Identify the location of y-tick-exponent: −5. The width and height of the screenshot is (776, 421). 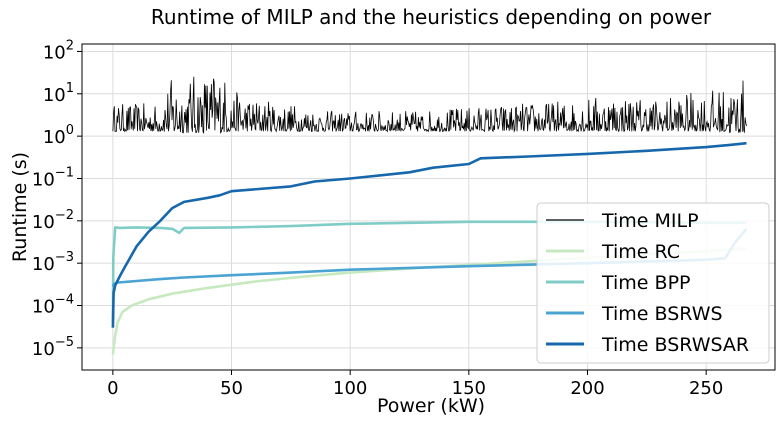
(64, 342).